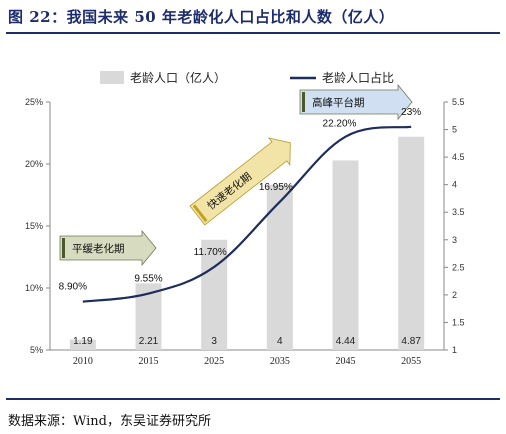  Describe the element at coordinates (340, 124) in the screenshot. I see `line-value-label: 22.20%` at that location.